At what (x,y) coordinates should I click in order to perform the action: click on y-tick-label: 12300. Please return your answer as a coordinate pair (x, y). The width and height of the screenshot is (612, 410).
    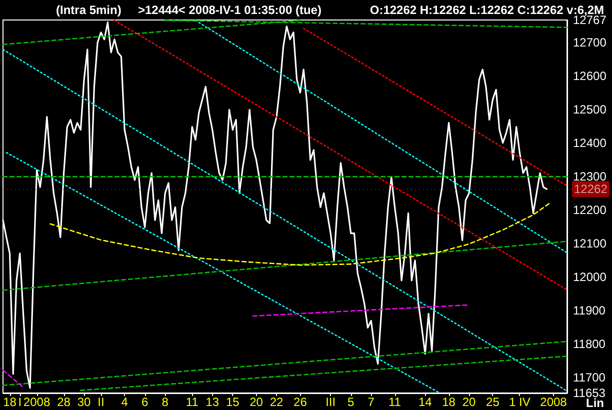
    Looking at the image, I should click on (590, 176).